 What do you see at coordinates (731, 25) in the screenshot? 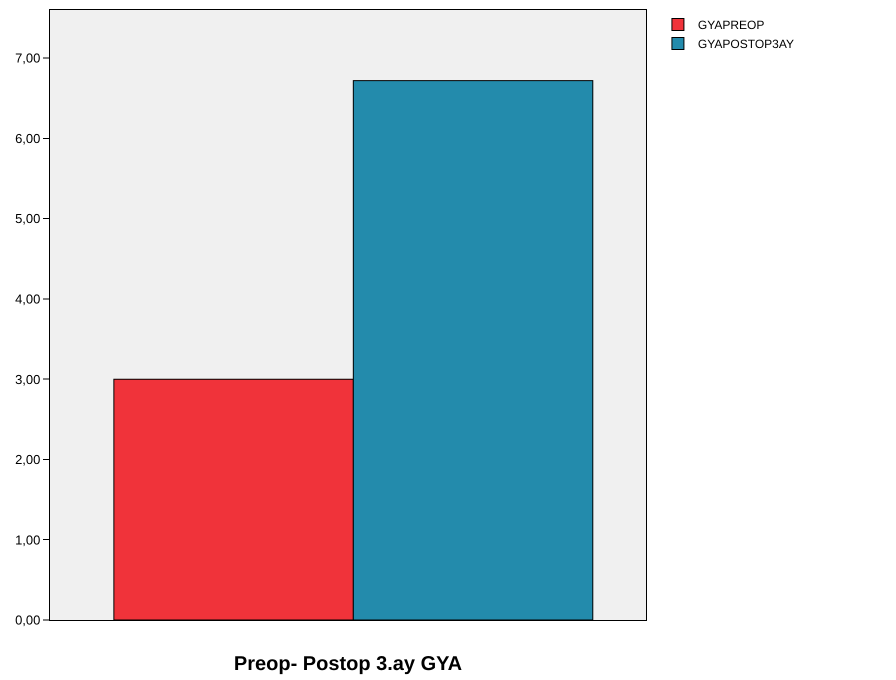
I see `legend-label: GYAPREOP` at bounding box center [731, 25].